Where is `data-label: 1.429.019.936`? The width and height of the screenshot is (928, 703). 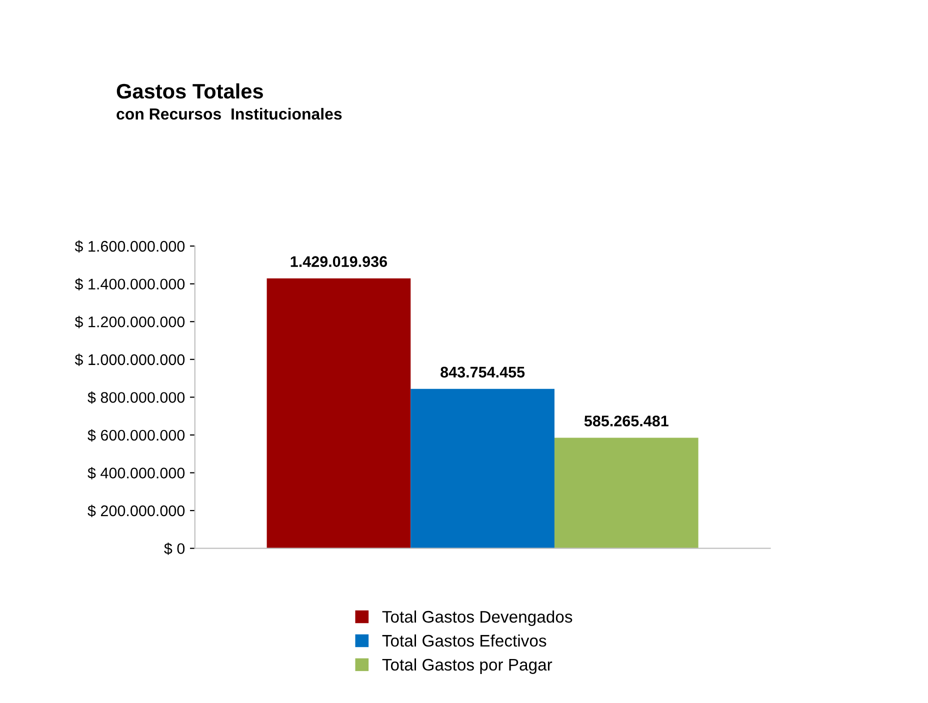 data-label: 1.429.019.936 is located at coordinates (339, 262).